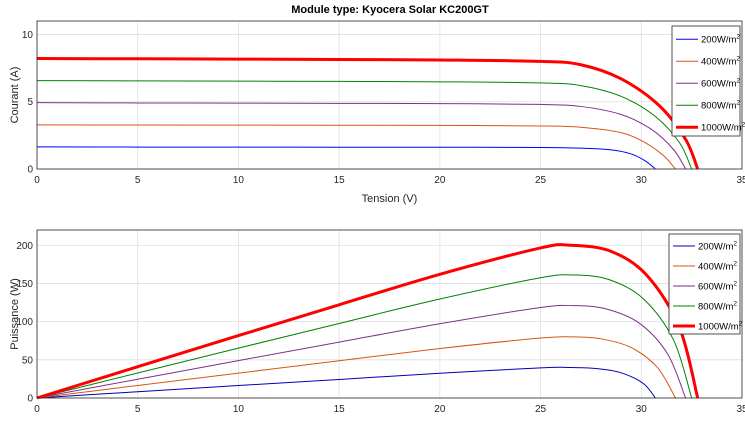  Describe the element at coordinates (28, 35) in the screenshot. I see `y-tick-label: 10` at that location.